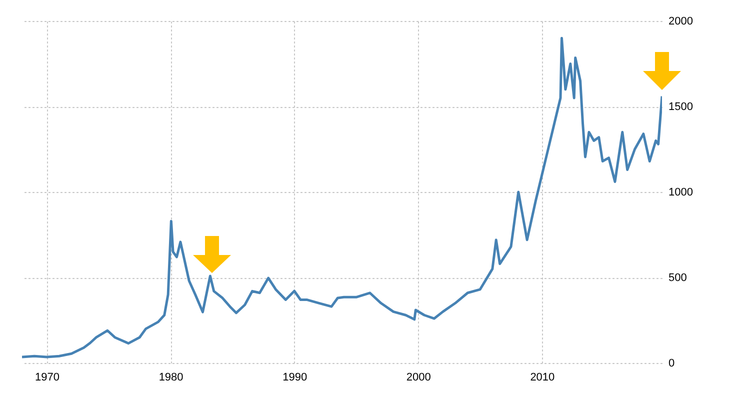 This screenshot has height=400, width=730. What do you see at coordinates (680, 192) in the screenshot?
I see `y-tick-label: 1000` at bounding box center [680, 192].